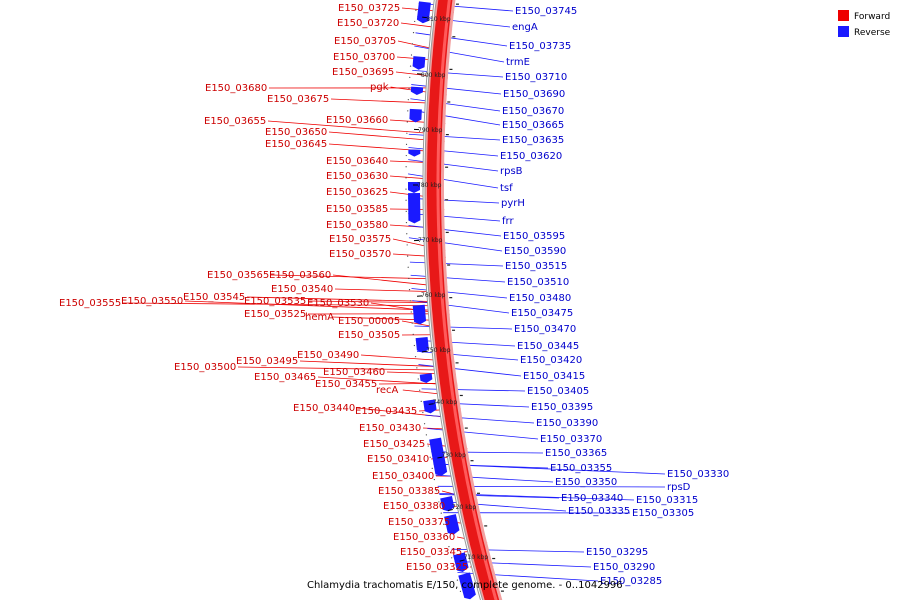 This screenshot has width=900, height=600. I want to click on forward-gene-label: E150_03675, so click(298, 99).